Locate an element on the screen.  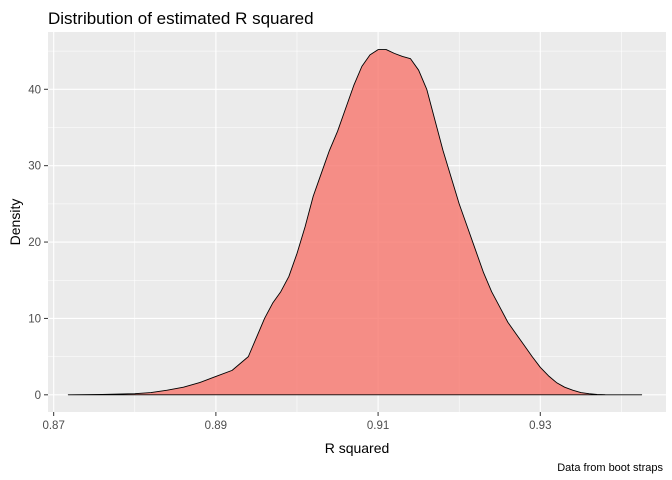
y-axis: 0 10 20 30 40 is located at coordinates (38, 243).